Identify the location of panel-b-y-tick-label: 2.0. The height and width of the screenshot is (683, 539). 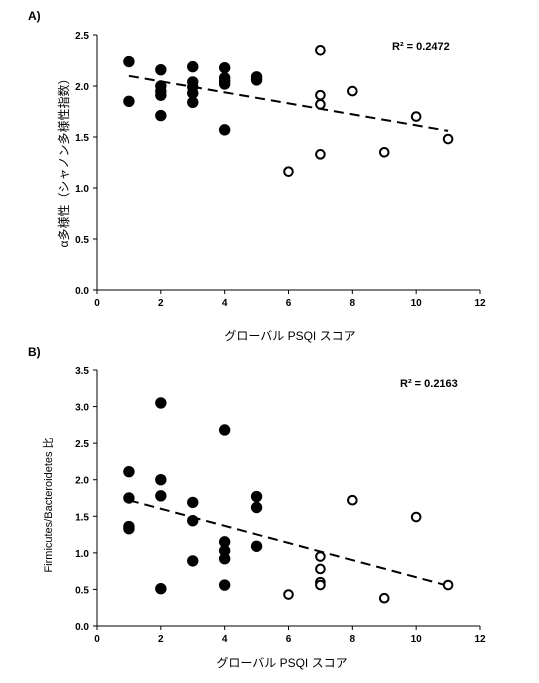
(82, 481).